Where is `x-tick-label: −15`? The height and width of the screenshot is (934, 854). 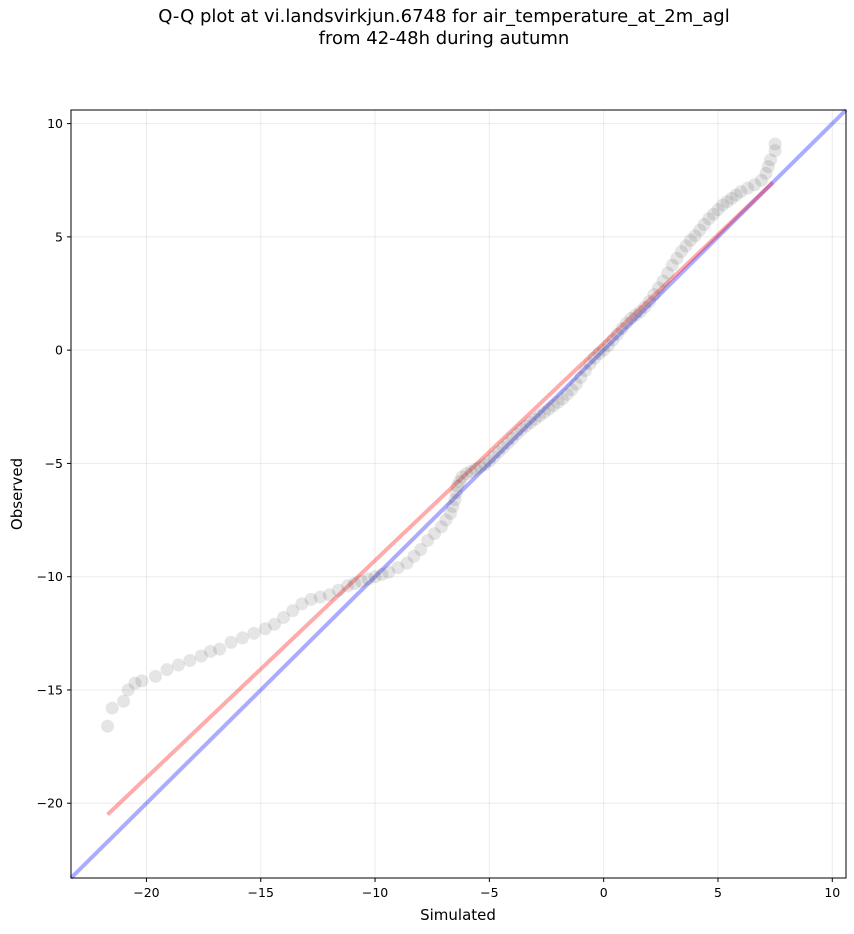
x-tick-label: −15 is located at coordinates (261, 892).